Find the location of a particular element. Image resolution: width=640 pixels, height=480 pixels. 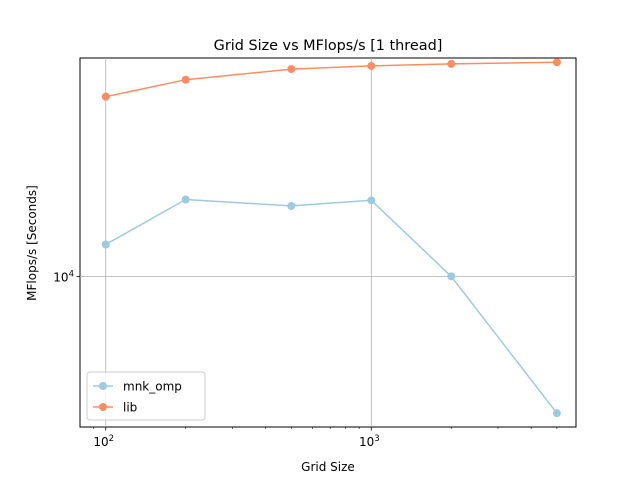

legend-label: mnk_omp is located at coordinates (152, 387).